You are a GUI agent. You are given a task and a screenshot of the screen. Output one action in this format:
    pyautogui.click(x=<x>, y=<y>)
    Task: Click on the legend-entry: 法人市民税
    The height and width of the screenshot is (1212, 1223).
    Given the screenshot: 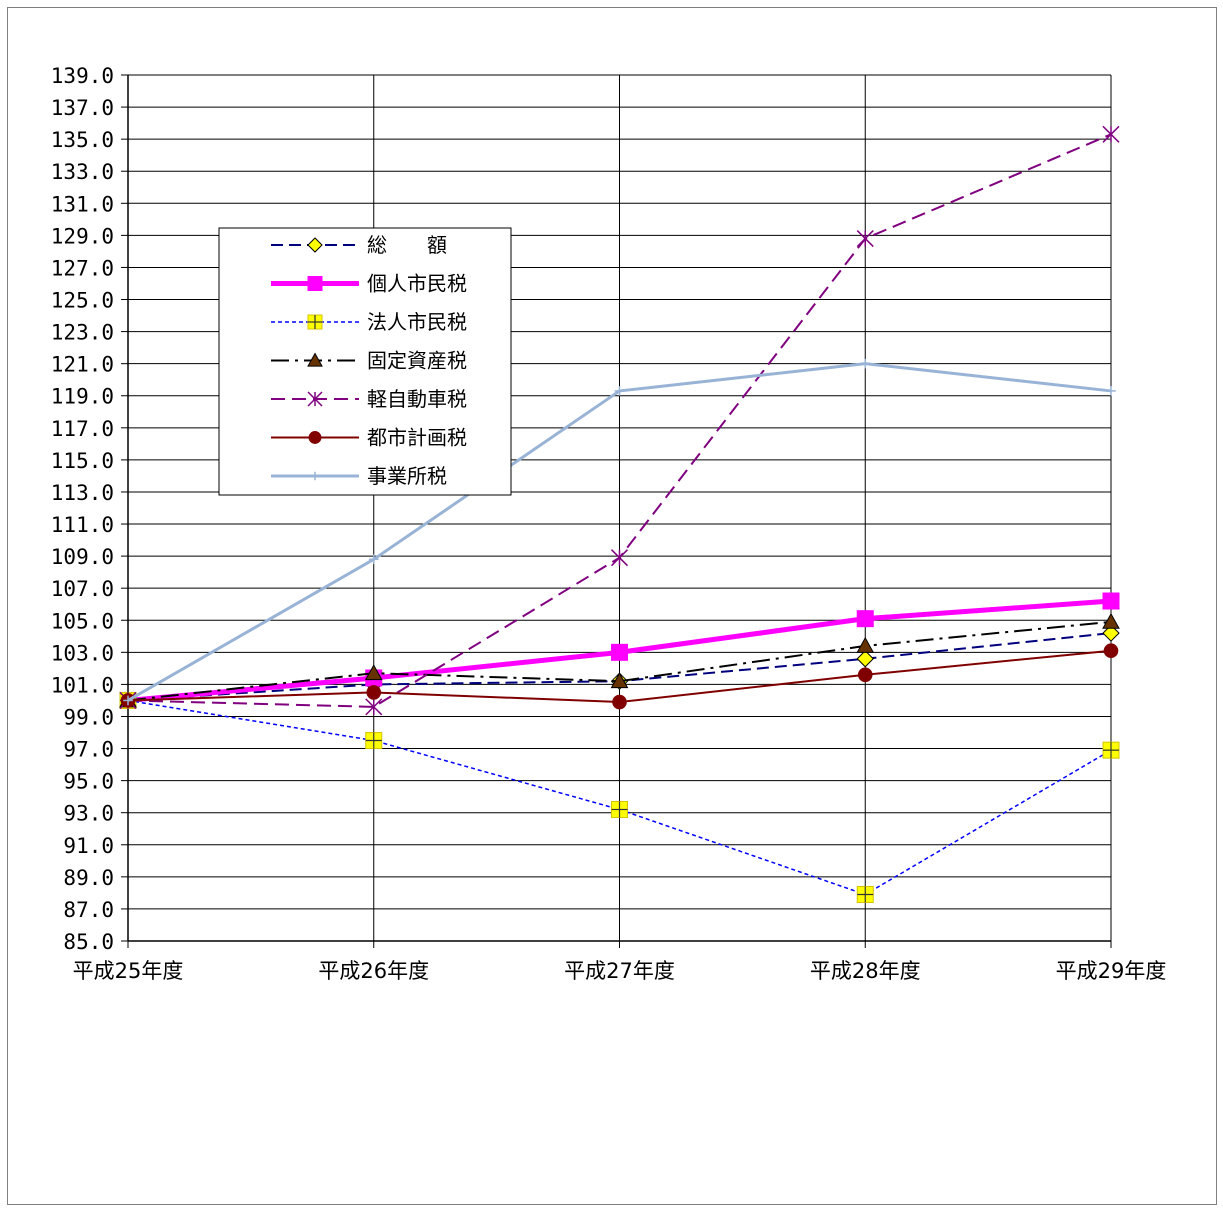 What is the action you would take?
    pyautogui.click(x=369, y=322)
    